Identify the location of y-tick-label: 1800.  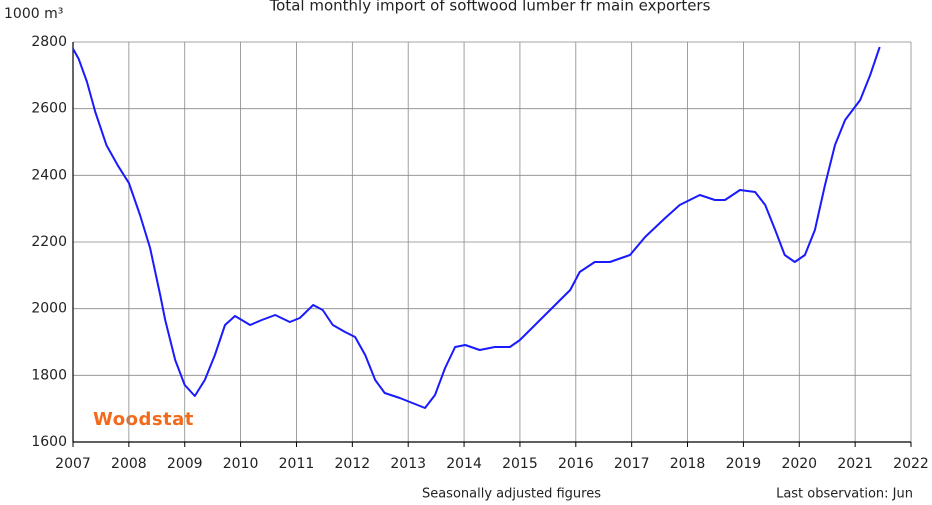
(49, 375).